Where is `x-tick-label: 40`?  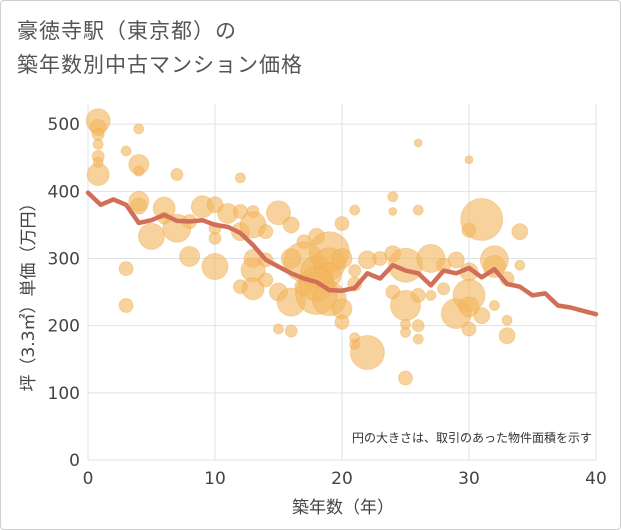 x-tick-label: 40 is located at coordinates (596, 479).